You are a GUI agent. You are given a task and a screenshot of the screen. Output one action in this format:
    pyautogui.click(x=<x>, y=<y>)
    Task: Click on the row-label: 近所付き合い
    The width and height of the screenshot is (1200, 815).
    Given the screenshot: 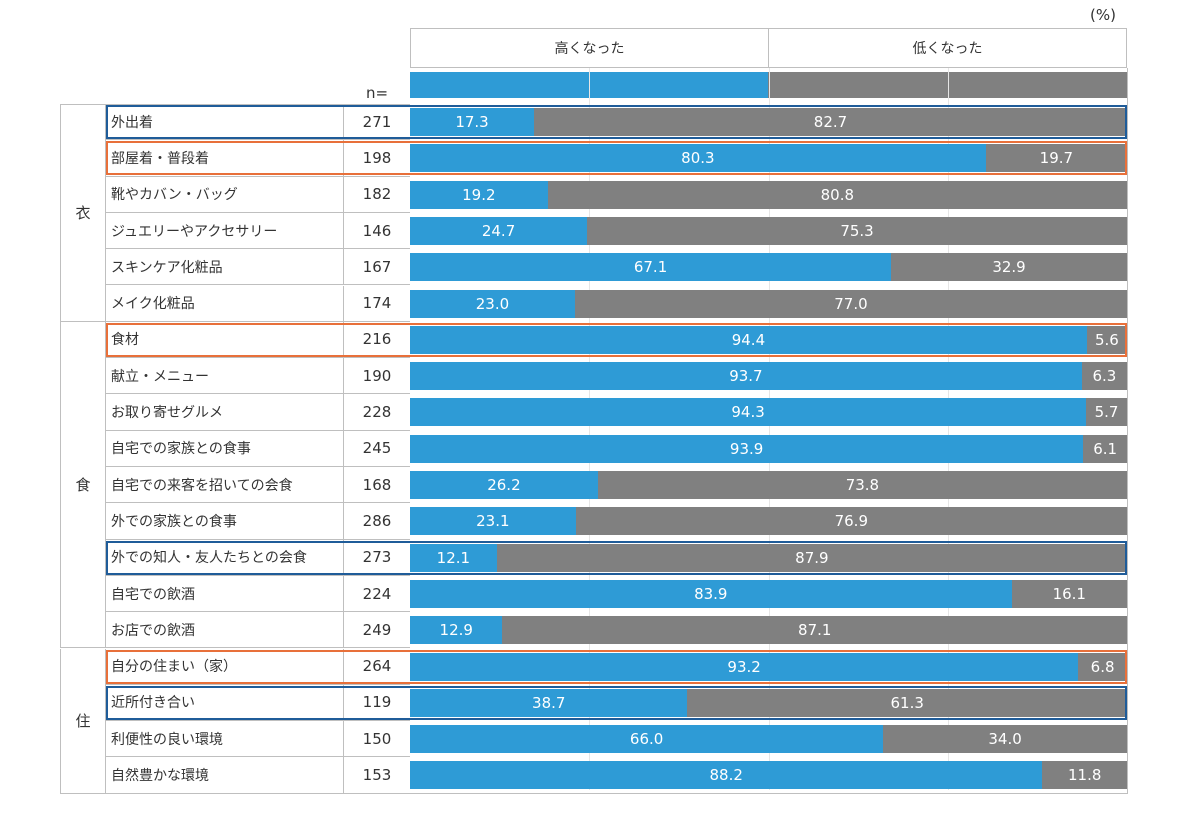 What is the action you would take?
    pyautogui.click(x=225, y=703)
    